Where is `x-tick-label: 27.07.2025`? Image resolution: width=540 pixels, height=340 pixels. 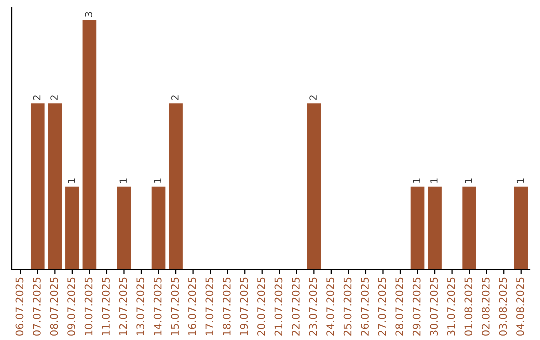
x-tick-label: 27.07.2025 is located at coordinates (382, 307).